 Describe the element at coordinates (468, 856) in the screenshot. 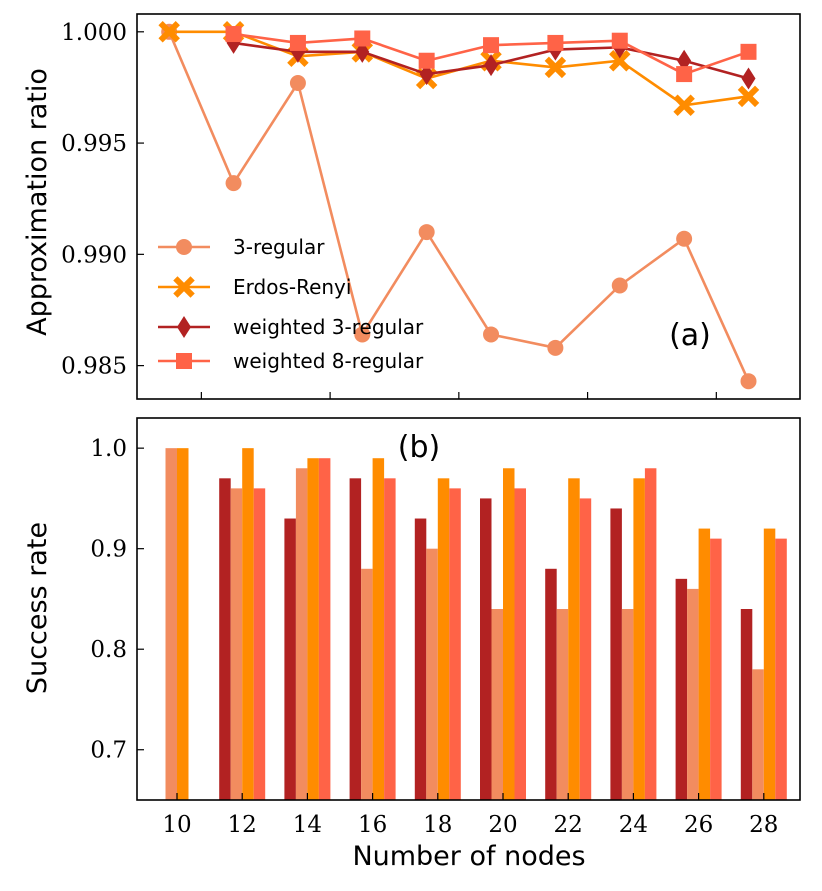

I see `x-axis-title: Number of nodes` at that location.